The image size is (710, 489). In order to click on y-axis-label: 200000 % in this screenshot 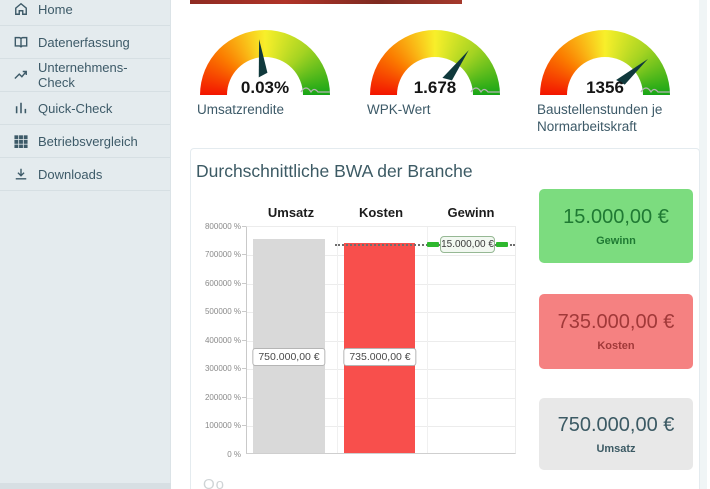, I will do `click(222, 397)`.